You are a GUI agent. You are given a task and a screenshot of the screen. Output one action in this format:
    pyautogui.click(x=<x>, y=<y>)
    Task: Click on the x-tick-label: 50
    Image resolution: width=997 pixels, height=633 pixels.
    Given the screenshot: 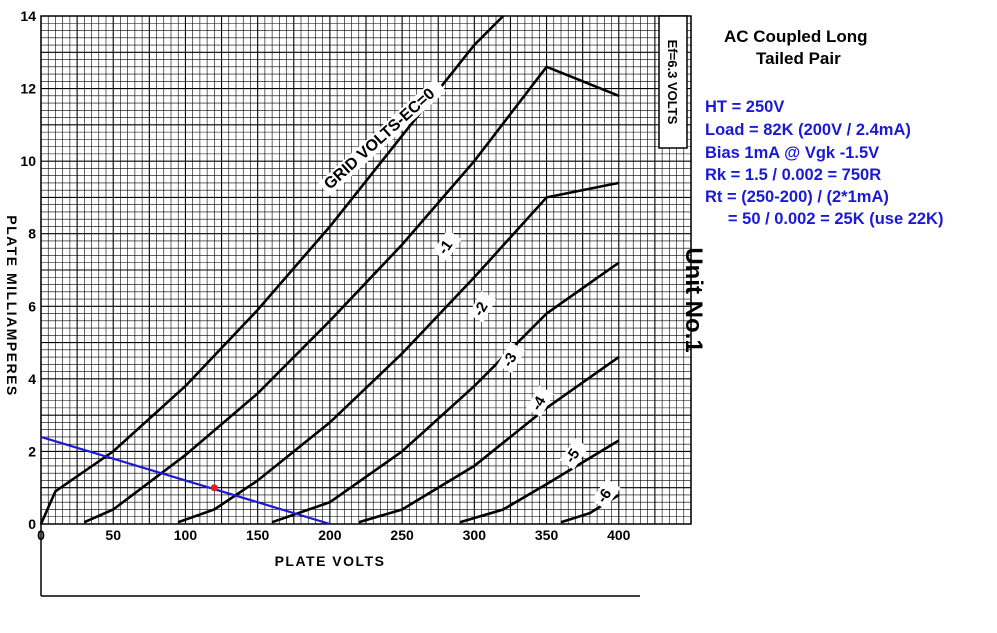 What is the action you would take?
    pyautogui.click(x=113, y=535)
    